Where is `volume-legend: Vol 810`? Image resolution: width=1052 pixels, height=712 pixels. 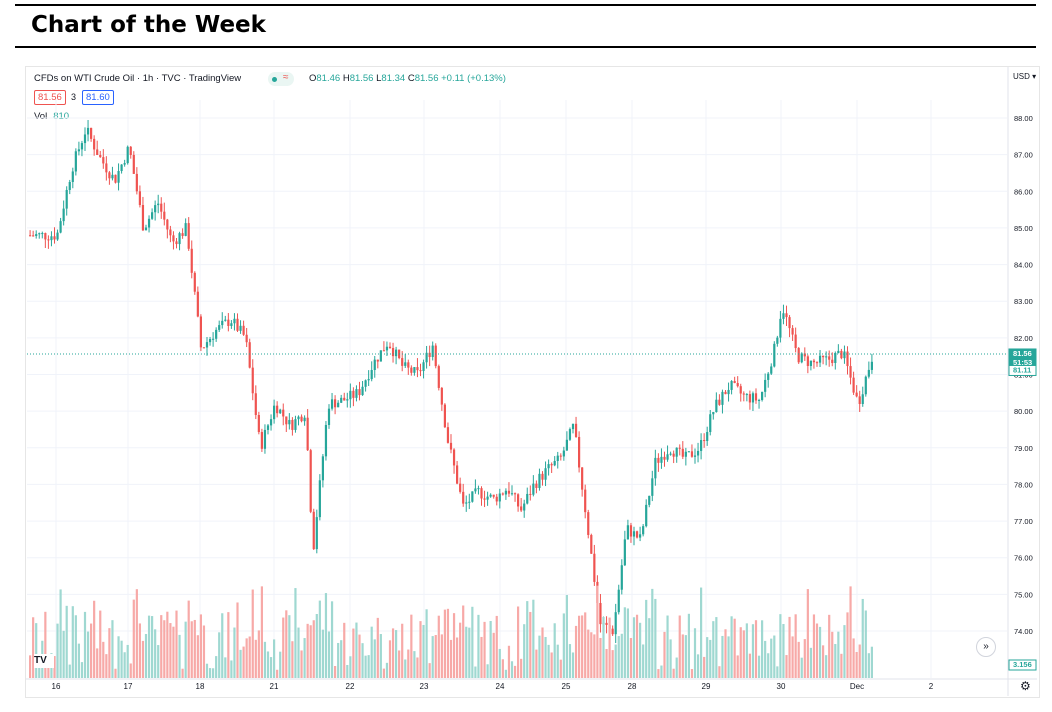
volume-legend: Vol 810 is located at coordinates (52, 116).